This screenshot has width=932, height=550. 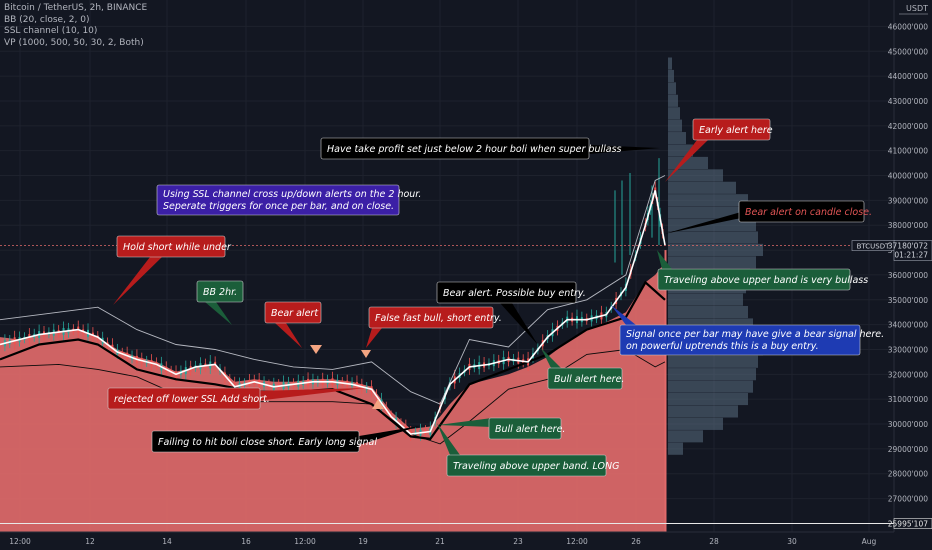 What do you see at coordinates (466, 540) in the screenshot?
I see `x-axis: 12:00 12 14 16 12:00 19 21 23 12:00 26 28 30 Aug` at bounding box center [466, 540].